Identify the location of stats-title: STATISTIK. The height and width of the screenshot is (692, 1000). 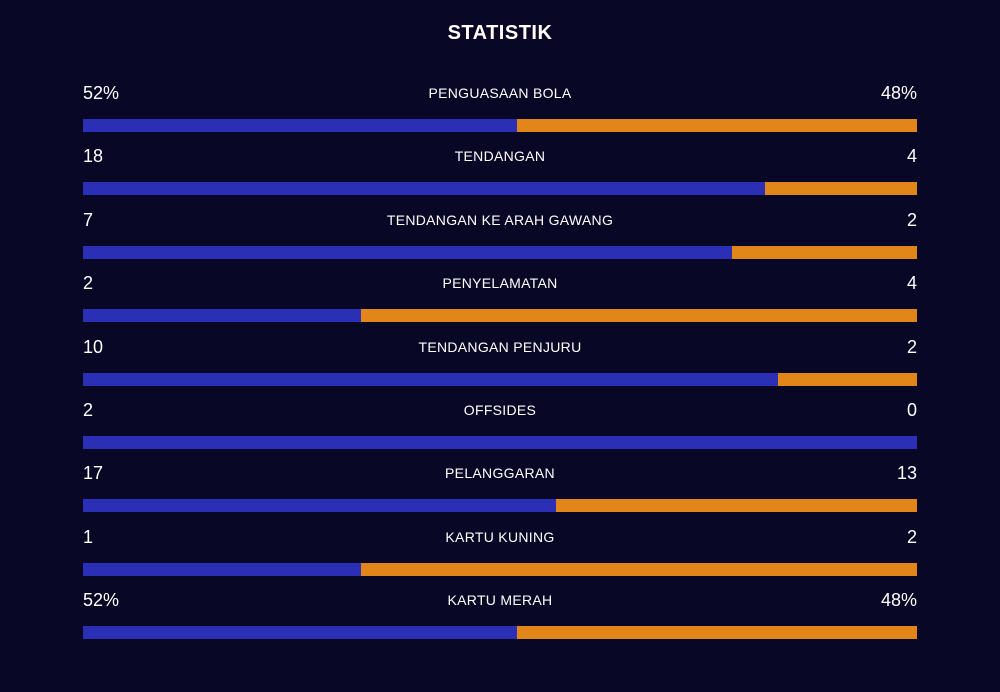
(500, 33).